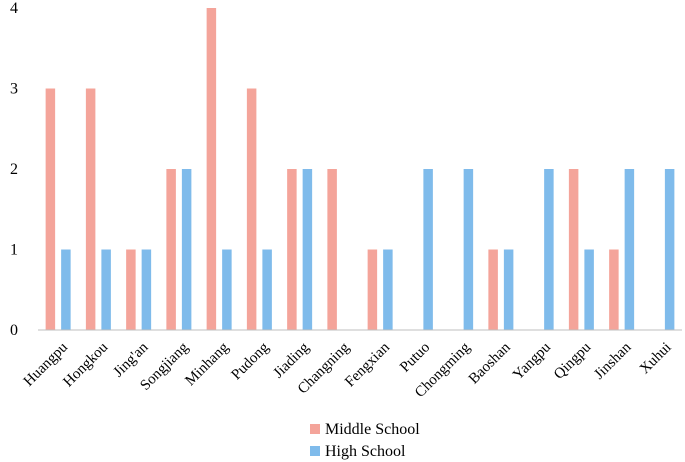 This screenshot has width=685, height=462. Describe the element at coordinates (14, 8) in the screenshot. I see `y-tick-label: 4` at that location.